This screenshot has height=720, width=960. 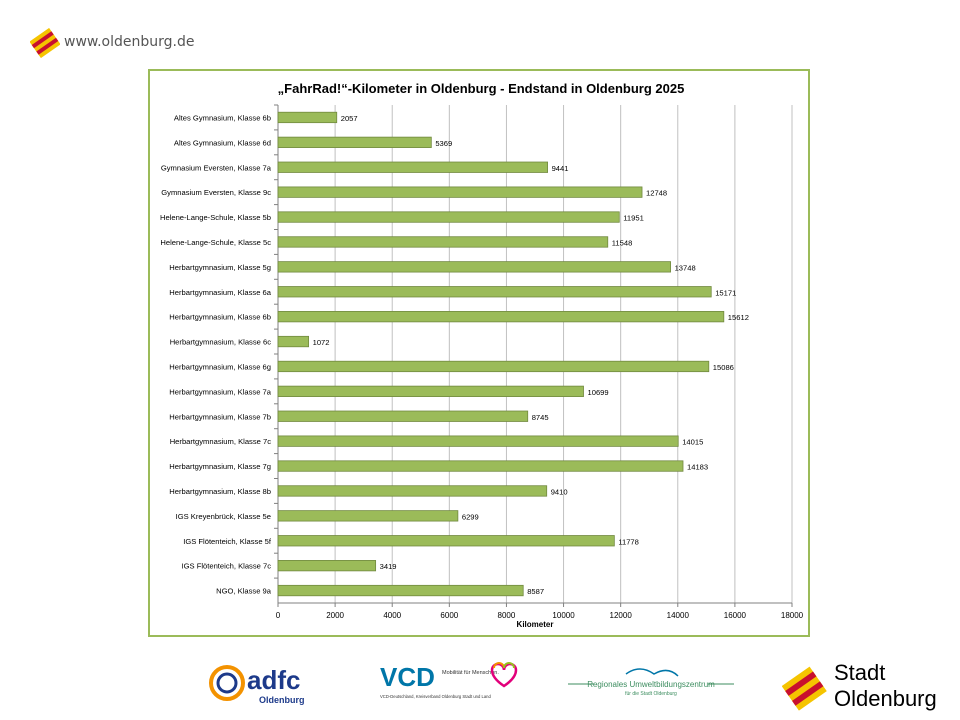 I want to click on vcd-tagline: Mobilität für Menschen., so click(x=470, y=673).